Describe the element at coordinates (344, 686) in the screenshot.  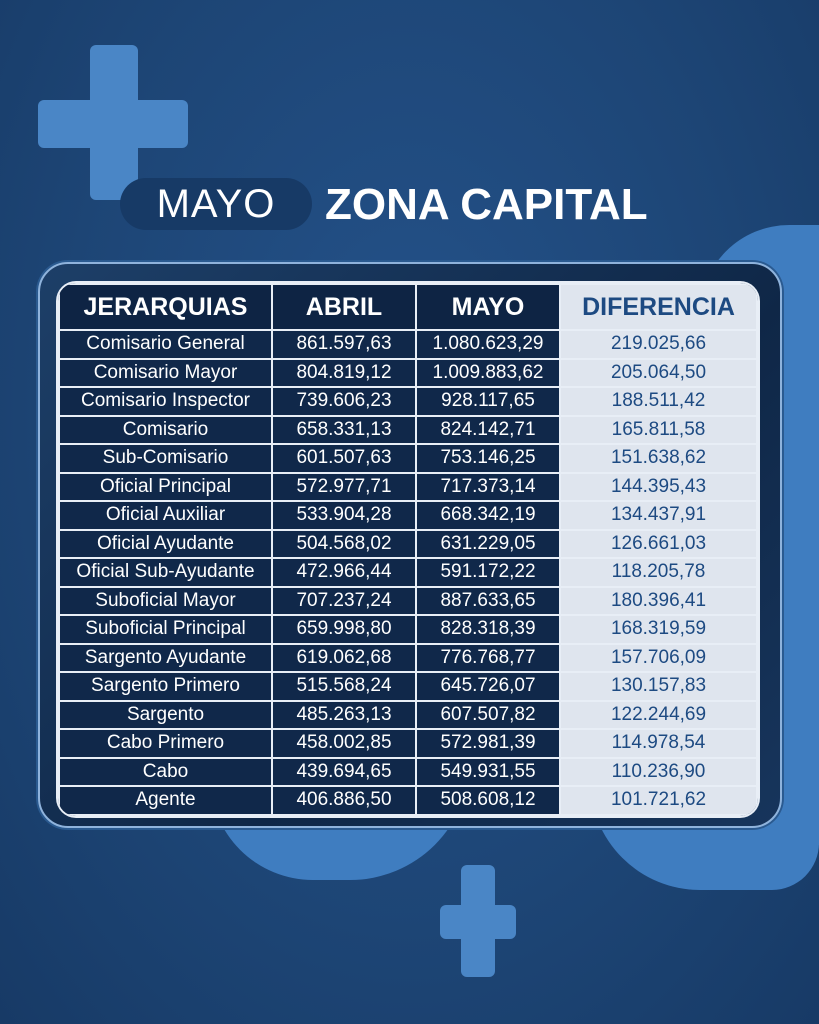
I see `abril-cell: 515.568,24` at that location.